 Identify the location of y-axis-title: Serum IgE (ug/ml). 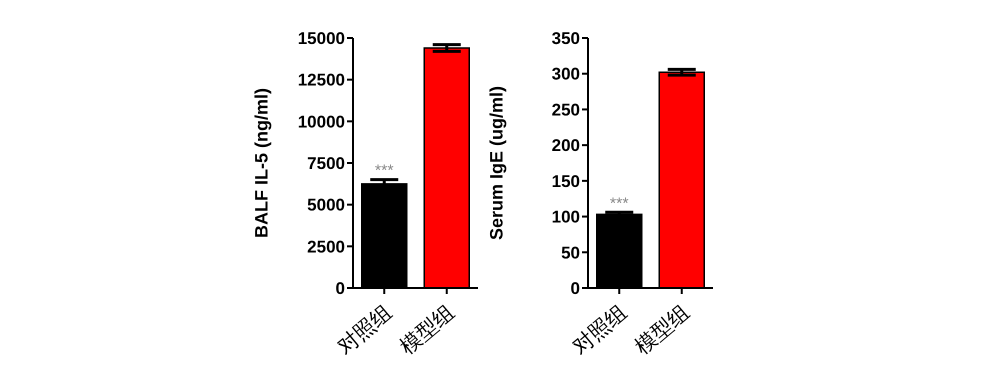
(496, 163).